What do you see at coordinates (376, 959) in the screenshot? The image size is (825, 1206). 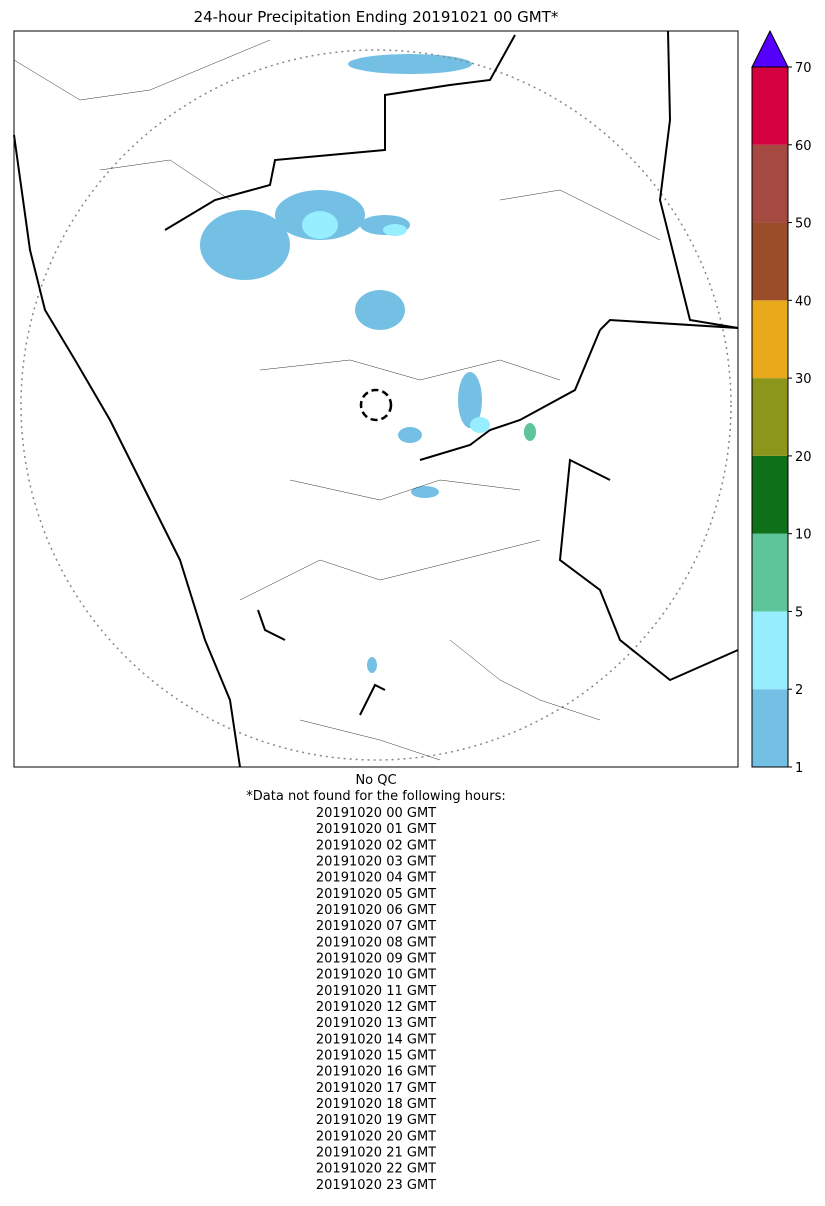 I see `missing-hour: 20191020 09 GMT` at bounding box center [376, 959].